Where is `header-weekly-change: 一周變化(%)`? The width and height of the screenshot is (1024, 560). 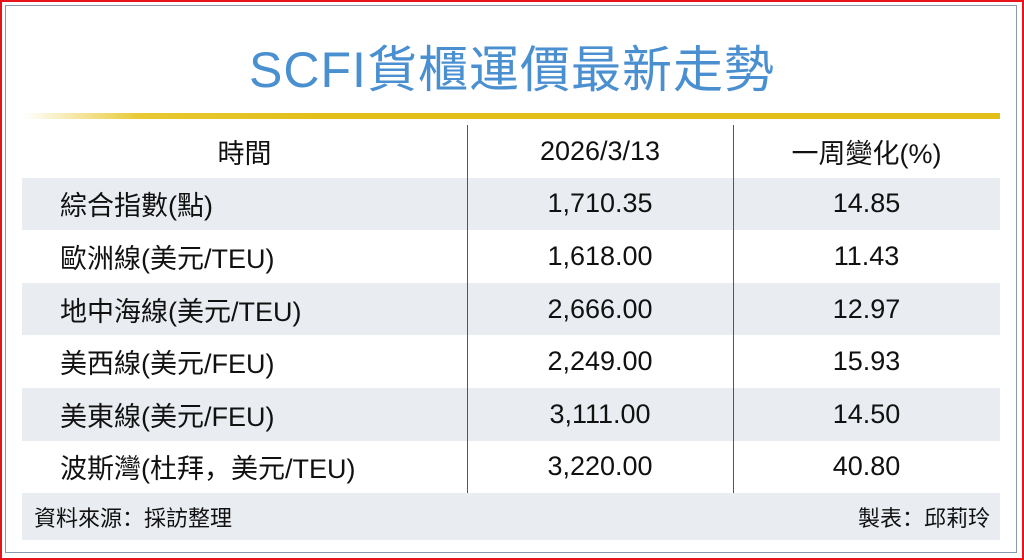 header-weekly-change: 一周變化(%) is located at coordinates (866, 153).